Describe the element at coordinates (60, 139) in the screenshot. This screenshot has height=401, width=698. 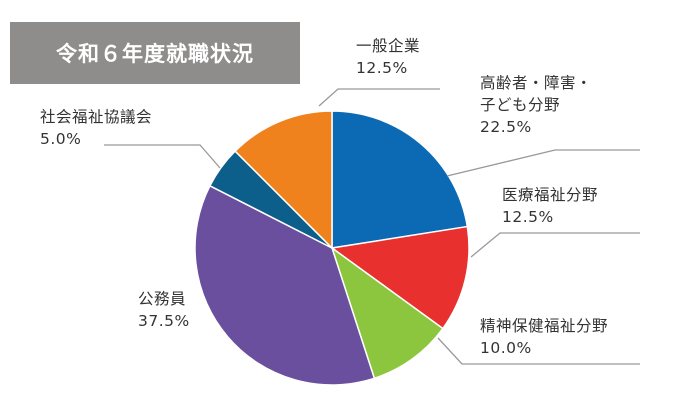
I see `slice-value-label: 5.0%` at that location.